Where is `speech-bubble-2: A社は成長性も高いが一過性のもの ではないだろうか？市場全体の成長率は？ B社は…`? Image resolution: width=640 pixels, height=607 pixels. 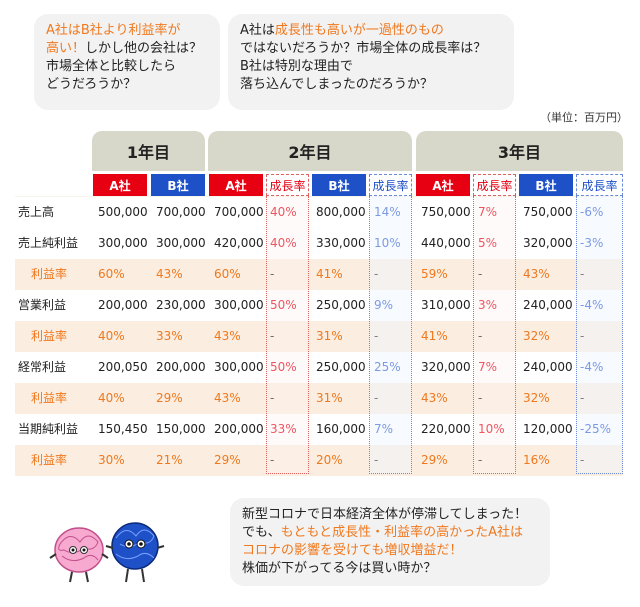 speech-bubble-2: A社は成長性も高いが一過性のもの ではないだろうか？市場全体の成長率は？ B社は… is located at coordinates (371, 62).